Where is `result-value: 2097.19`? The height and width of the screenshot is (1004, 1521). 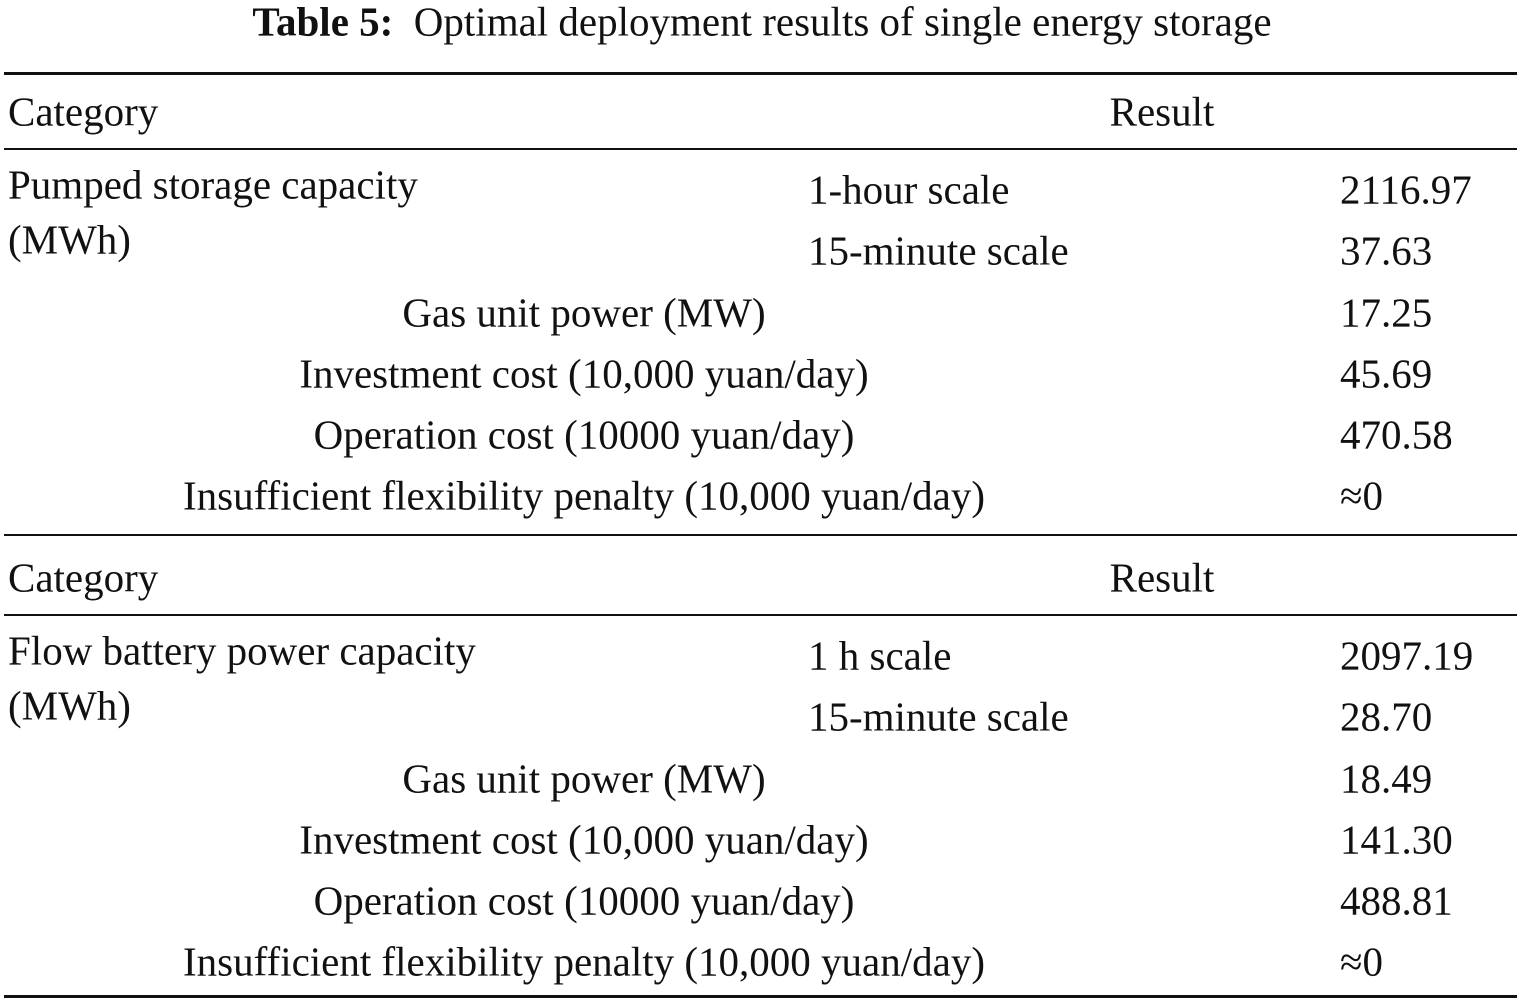 result-value: 2097.19 is located at coordinates (1407, 655).